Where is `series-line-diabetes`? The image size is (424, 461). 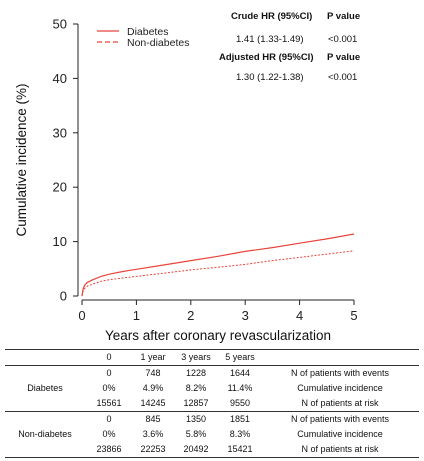
series-line-diabetes is located at coordinates (218, 265).